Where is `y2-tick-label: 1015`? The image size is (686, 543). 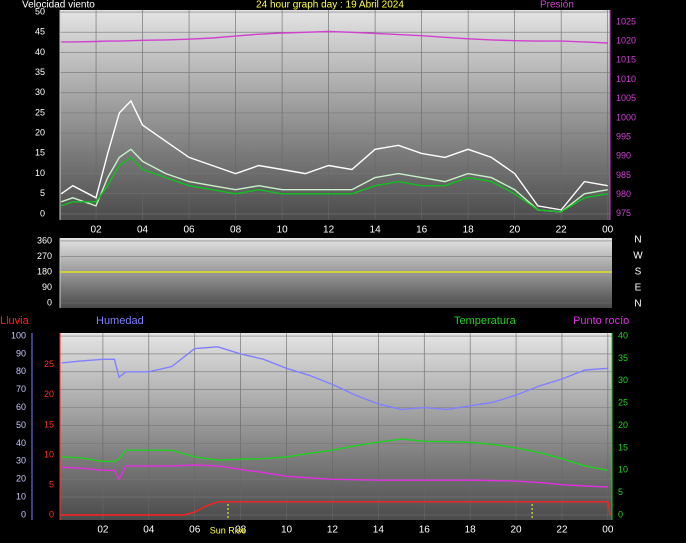 y2-tick-label: 1015 is located at coordinates (626, 60).